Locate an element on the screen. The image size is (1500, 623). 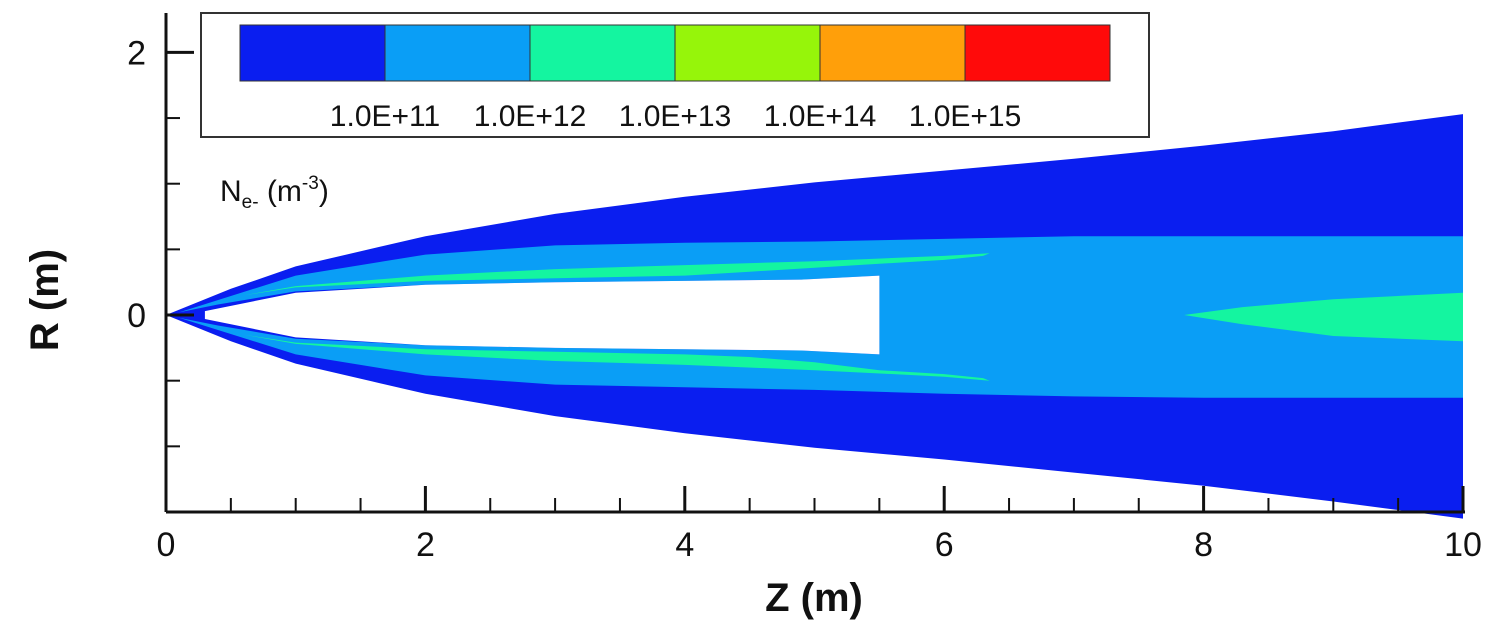
x-axis-title: Z (m) is located at coordinates (814, 598).